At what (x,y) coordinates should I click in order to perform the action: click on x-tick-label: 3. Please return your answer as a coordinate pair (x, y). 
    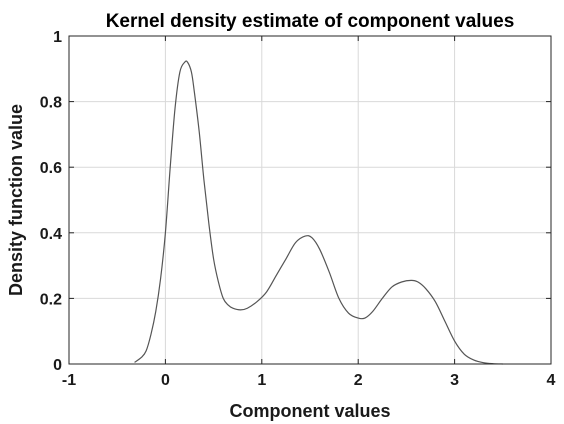
    Looking at the image, I should click on (454, 380).